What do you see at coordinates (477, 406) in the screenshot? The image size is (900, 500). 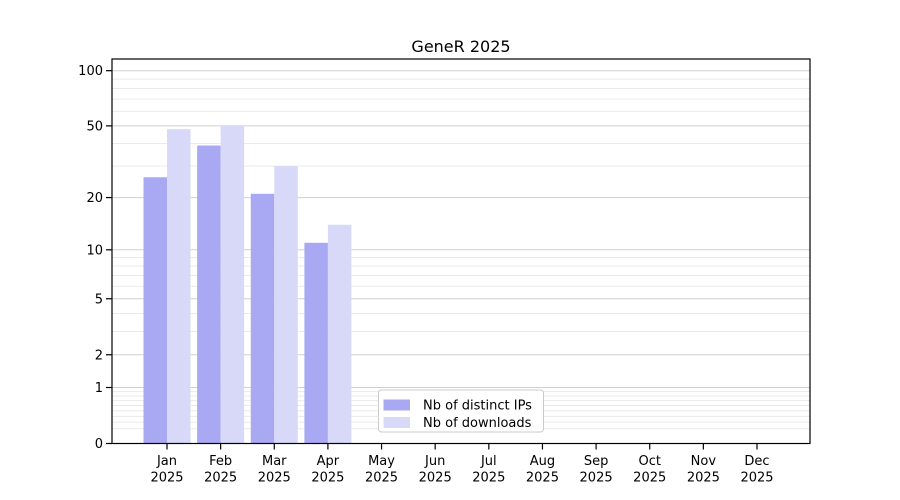 I see `legend-label-distinct-ips: Nb of distinct IPs` at bounding box center [477, 406].